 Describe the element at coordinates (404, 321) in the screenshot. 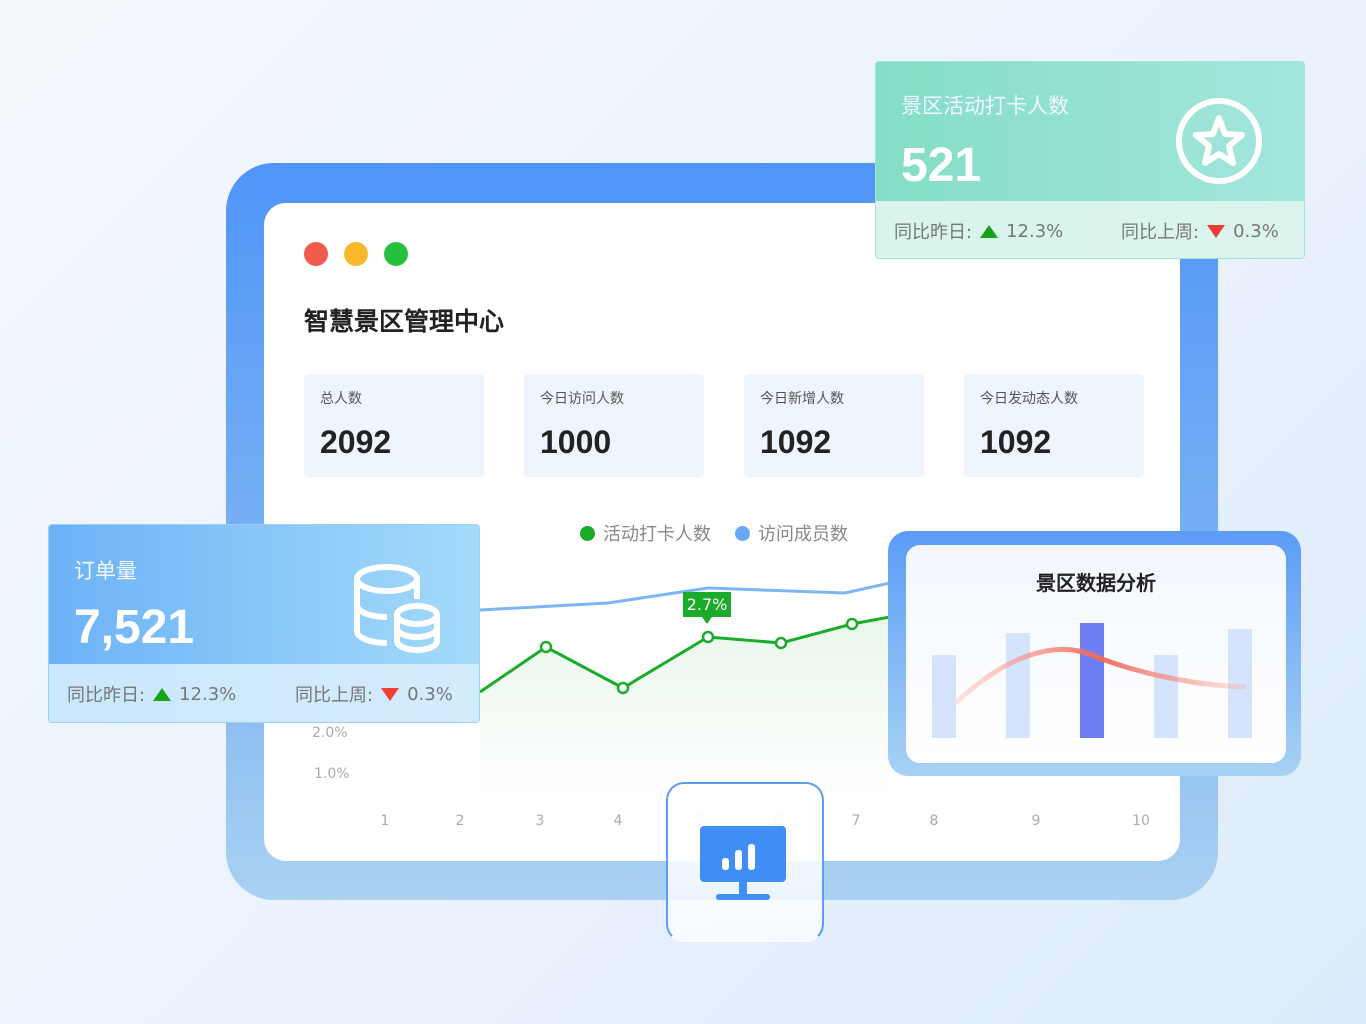

I see `page-title: 智慧景区管理中心` at that location.